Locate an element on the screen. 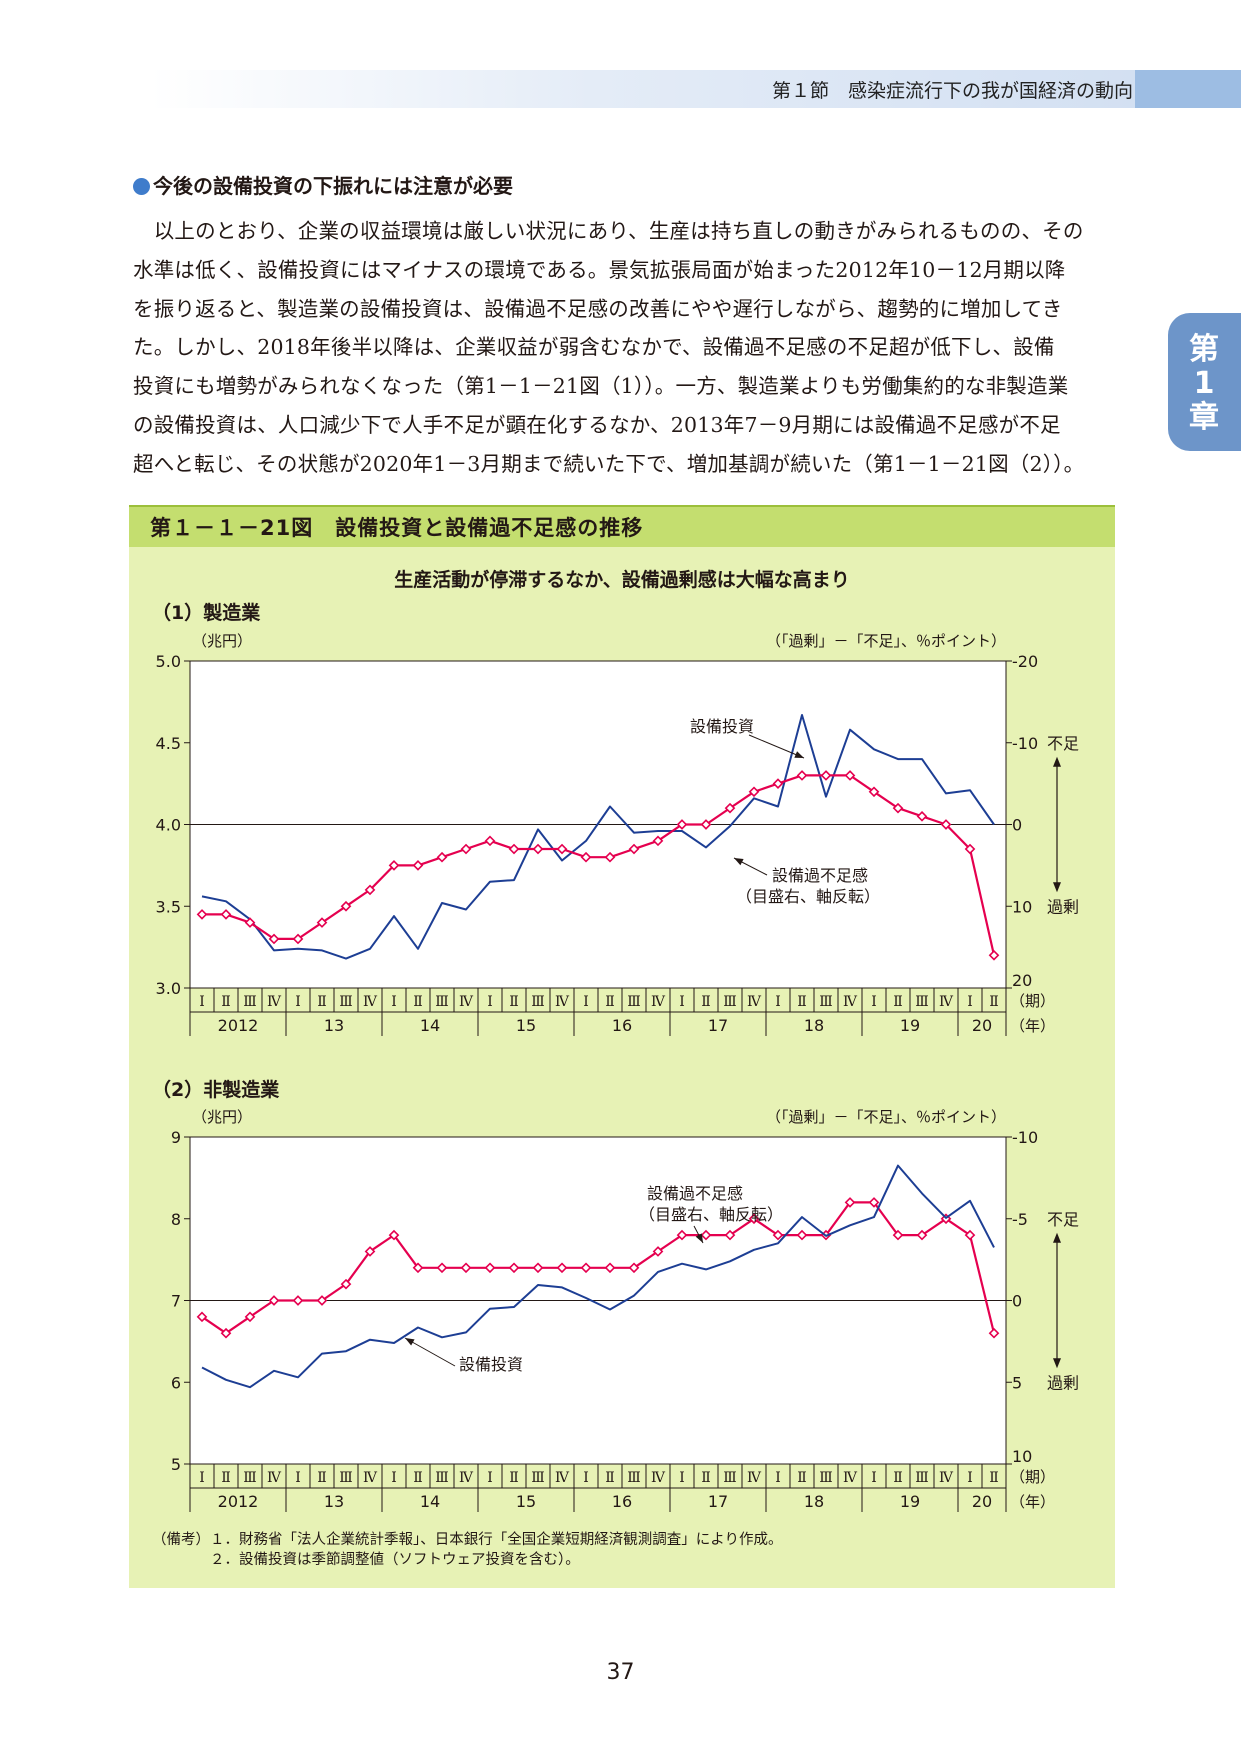 This screenshot has width=1241, height=1754. right-unit-label: （「過剰」－「不足」、％ポイント） is located at coordinates (885, 641).